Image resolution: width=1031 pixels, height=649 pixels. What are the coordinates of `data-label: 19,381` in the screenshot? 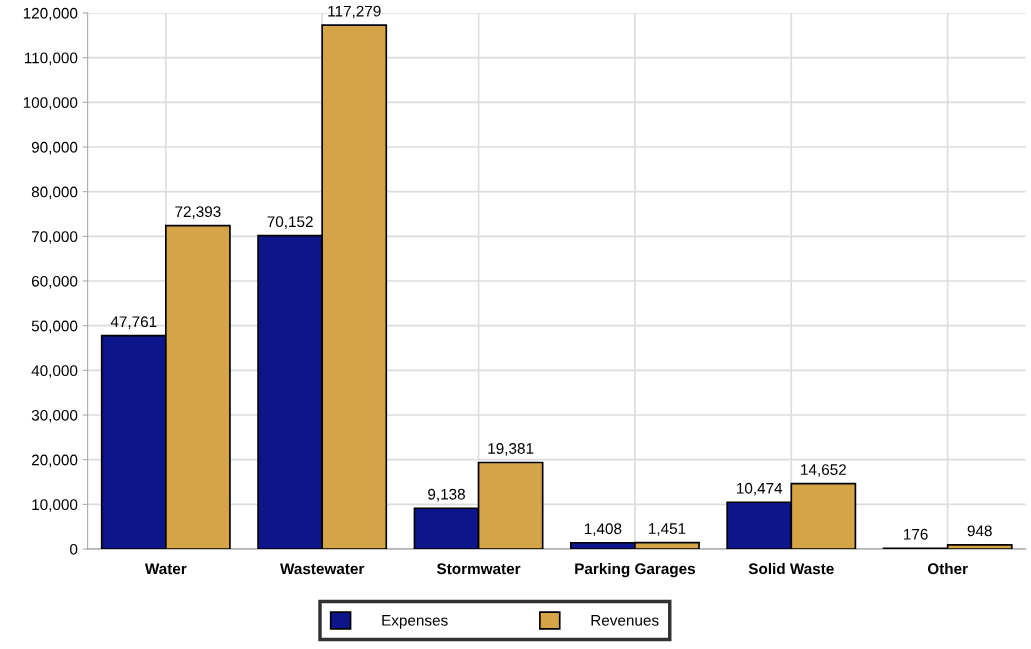 It's located at (511, 449).